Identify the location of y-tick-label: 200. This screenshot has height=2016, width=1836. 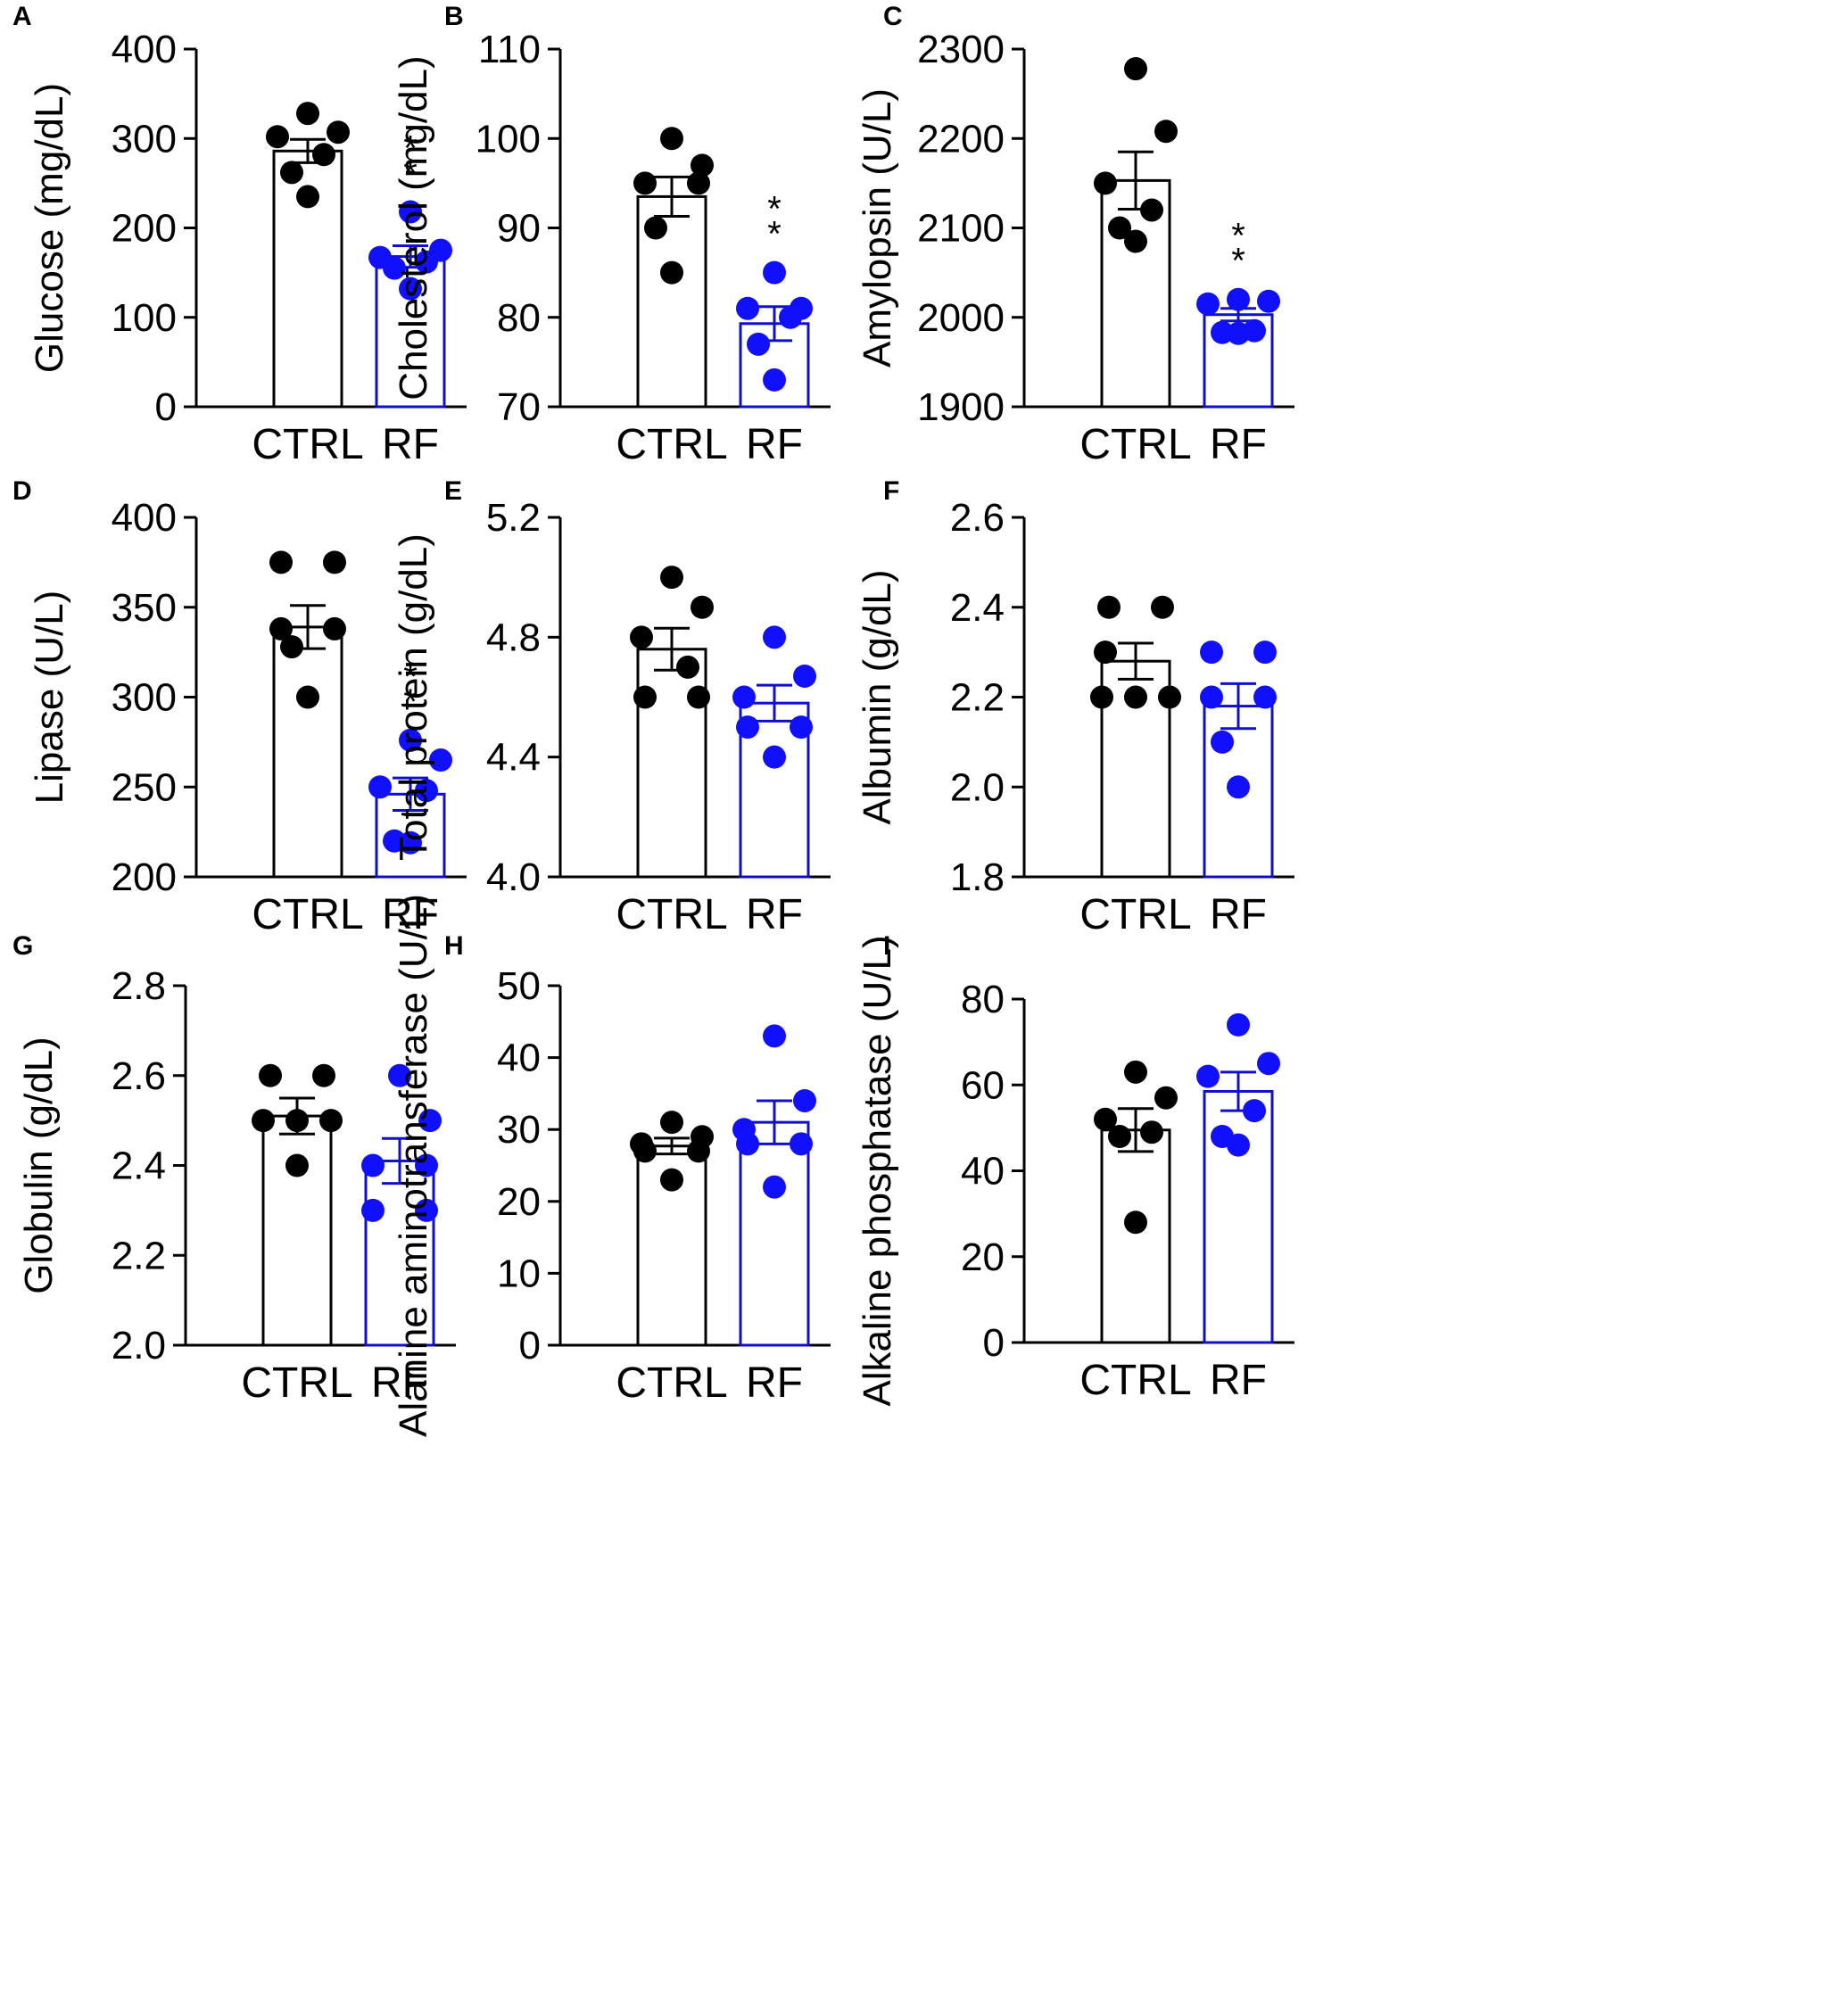
(144, 877).